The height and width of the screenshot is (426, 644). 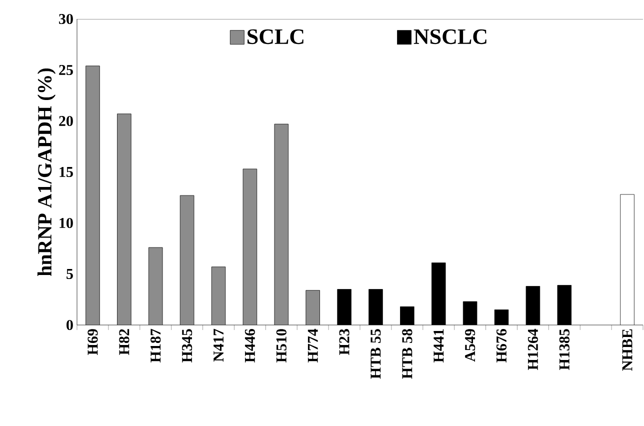 I want to click on x-tick-label: A549, so click(x=470, y=345).